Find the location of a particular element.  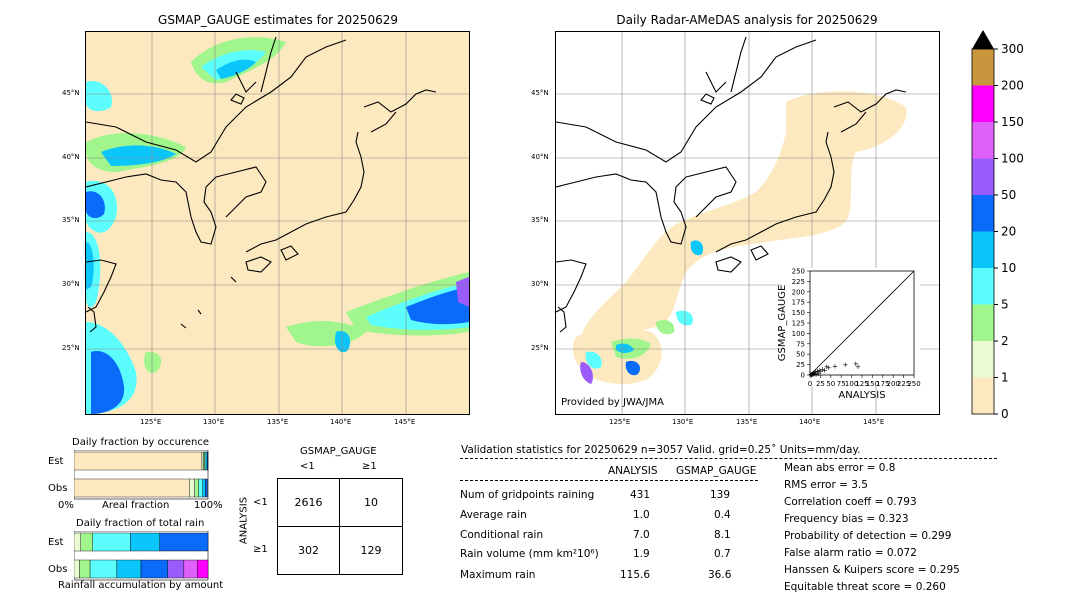

provider-note: Provided by JWA/JMA is located at coordinates (612, 402).